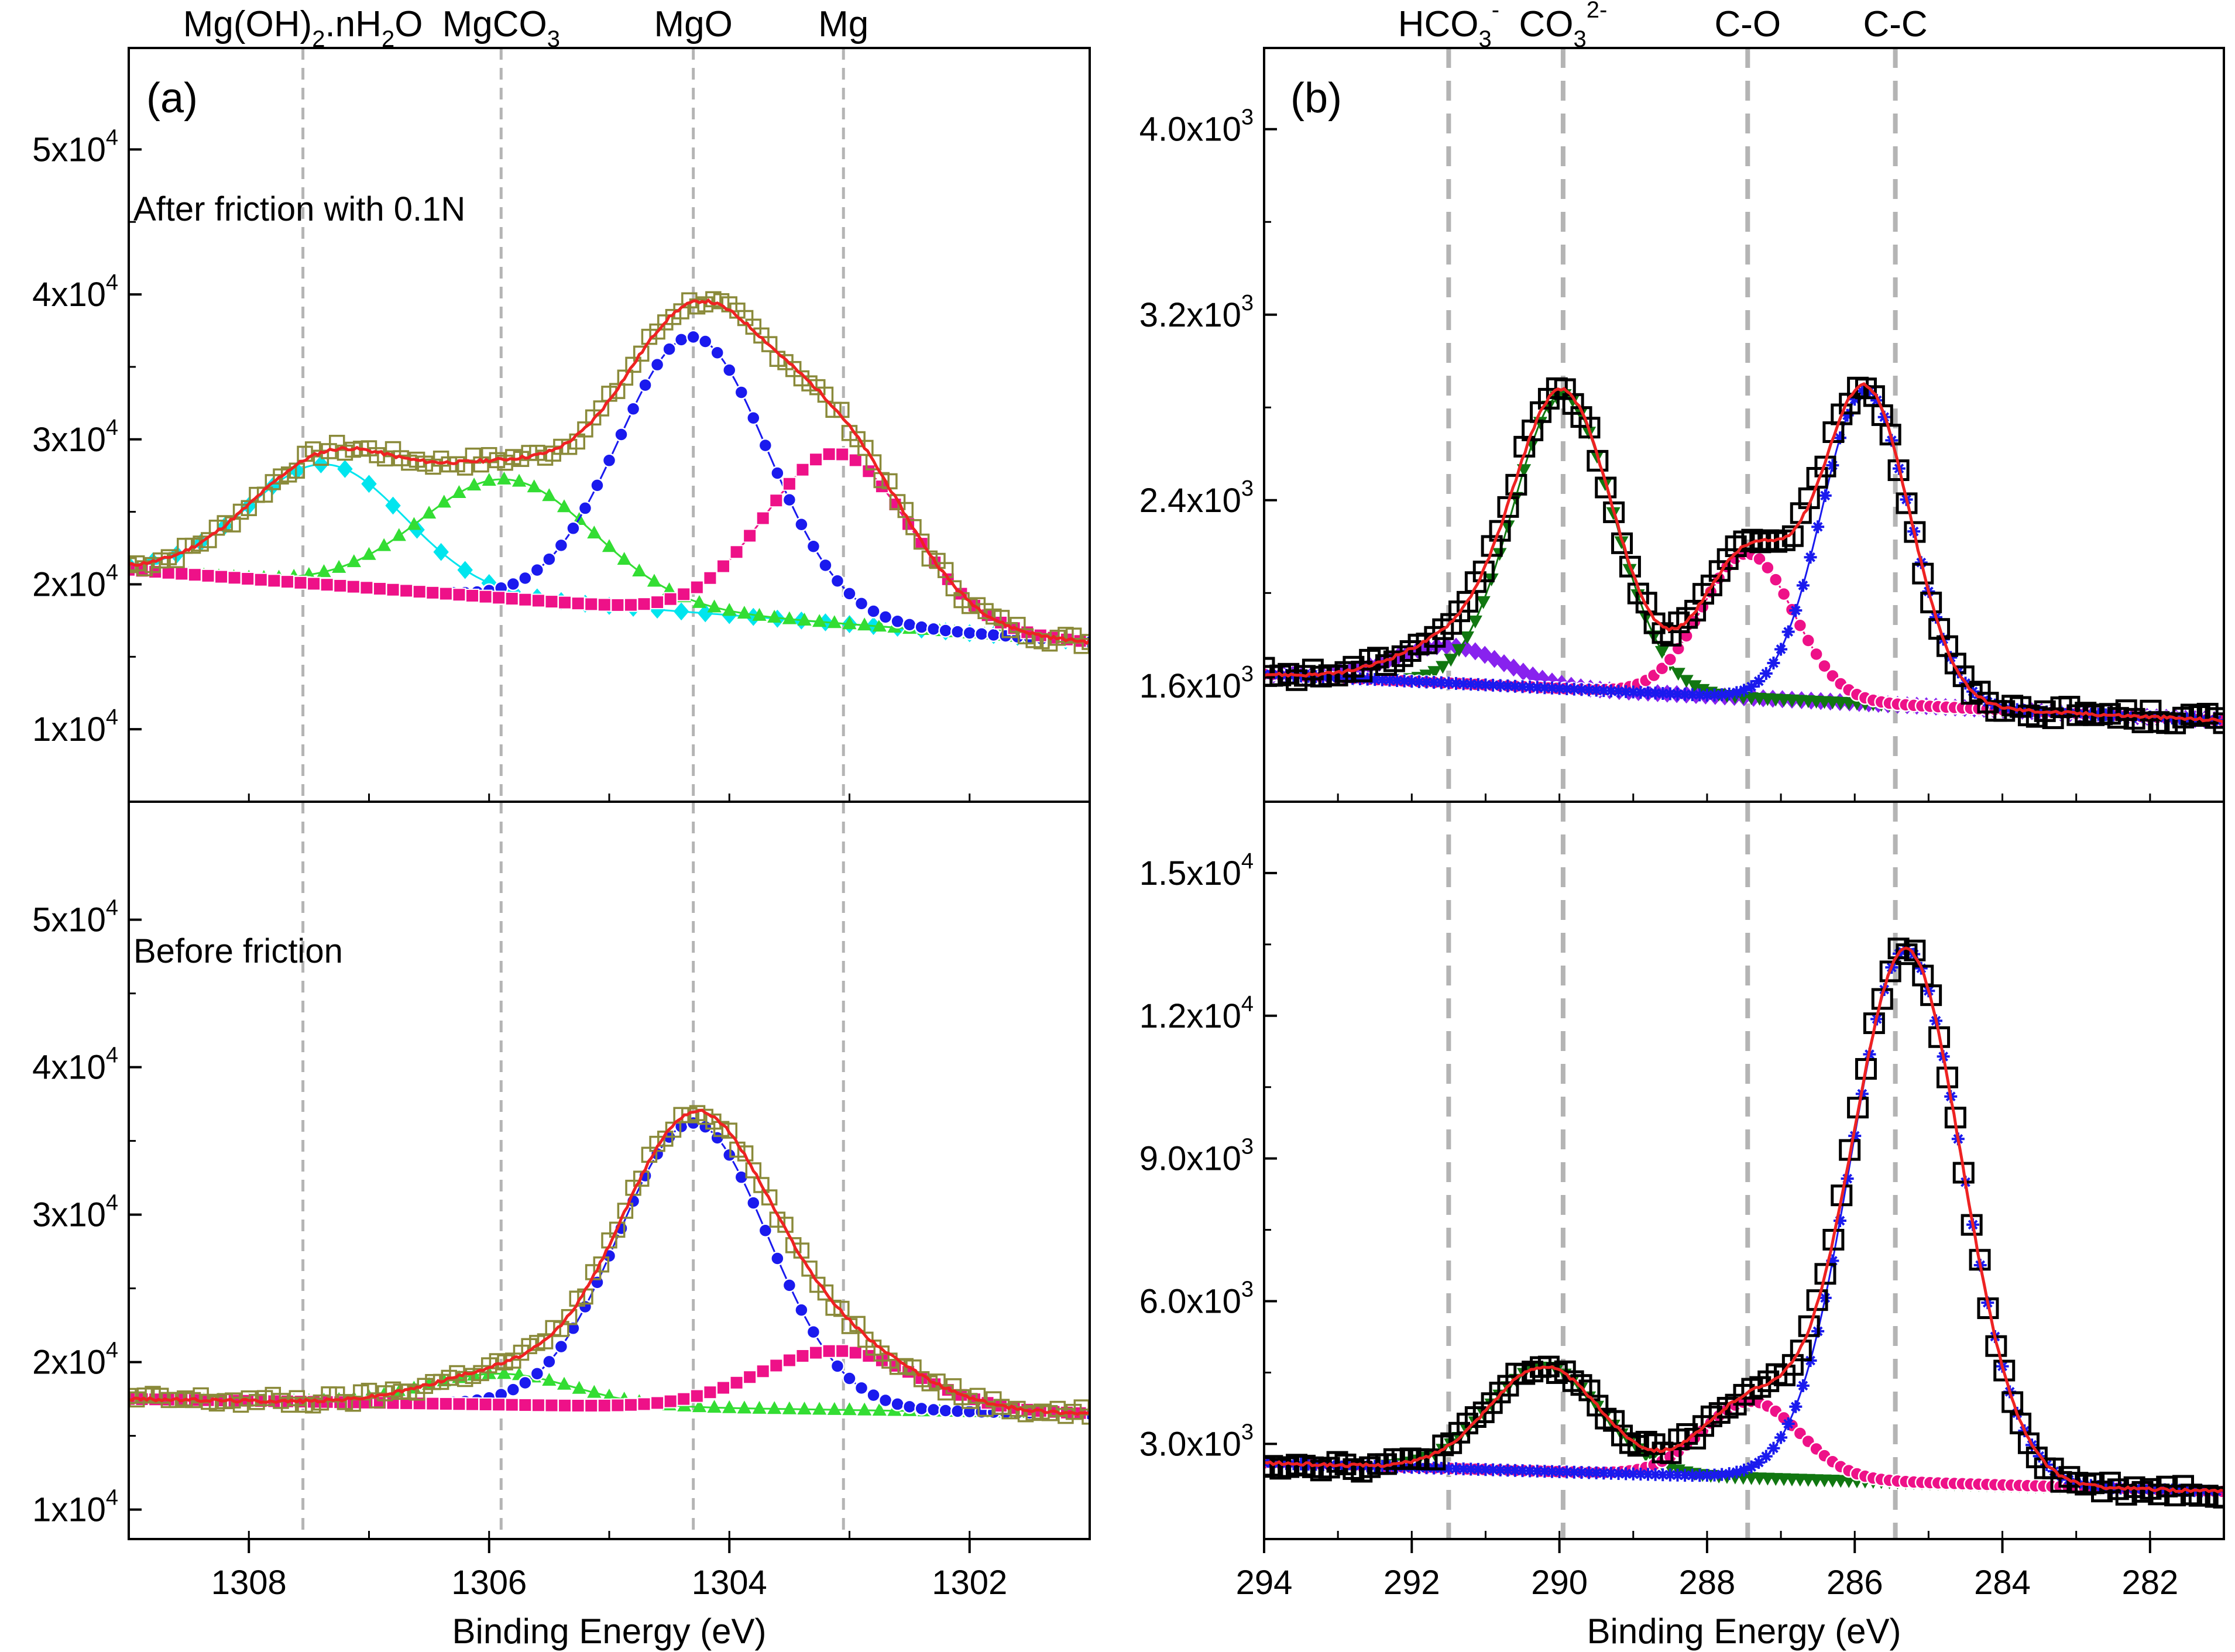 This screenshot has width=2235, height=1652. I want to click on envelope-fit-line, so click(1744, 1220).